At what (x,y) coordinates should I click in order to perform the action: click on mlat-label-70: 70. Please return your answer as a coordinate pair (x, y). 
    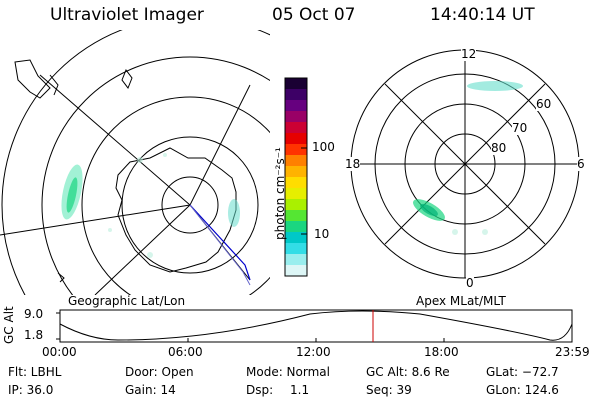
    Looking at the image, I should click on (520, 128).